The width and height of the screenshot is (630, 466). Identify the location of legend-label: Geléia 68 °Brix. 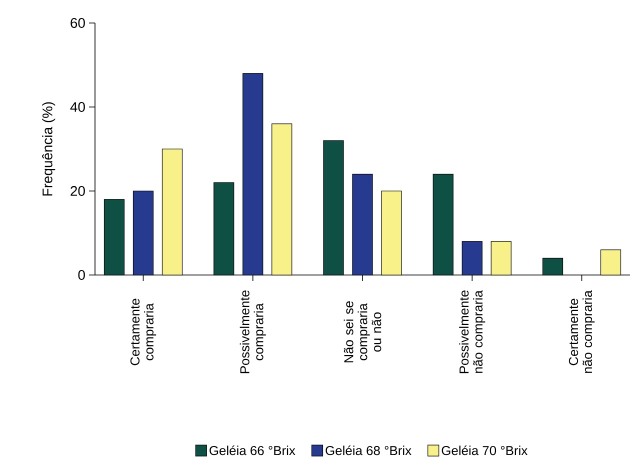
(369, 451).